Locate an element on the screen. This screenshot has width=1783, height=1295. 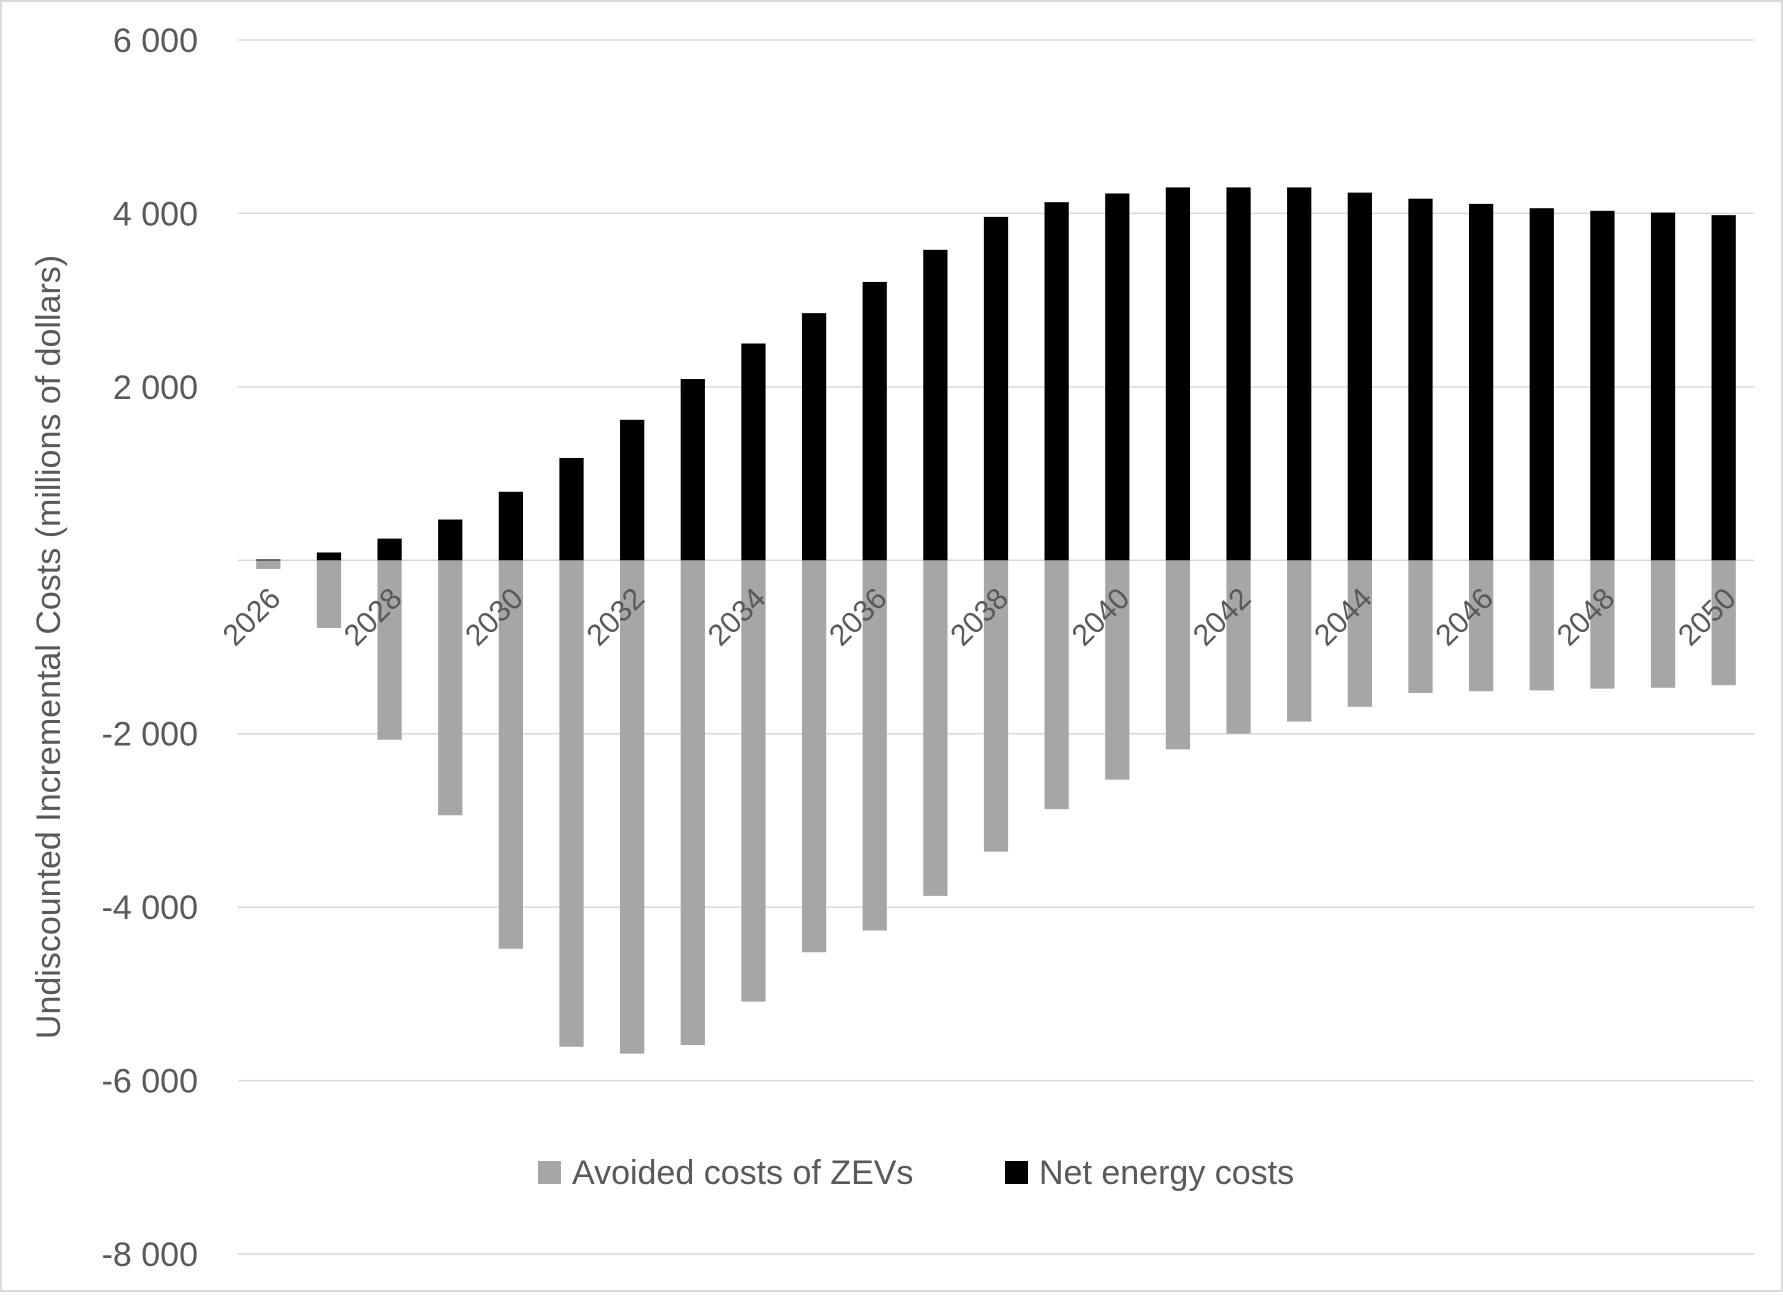
y-tick-label: 6 000 is located at coordinates (155, 41).